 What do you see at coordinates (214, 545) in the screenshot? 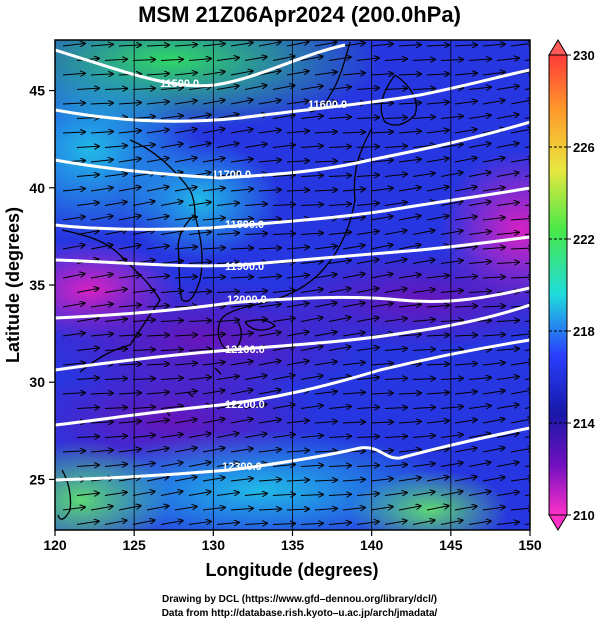
I see `x-tick-label: 130` at bounding box center [214, 545].